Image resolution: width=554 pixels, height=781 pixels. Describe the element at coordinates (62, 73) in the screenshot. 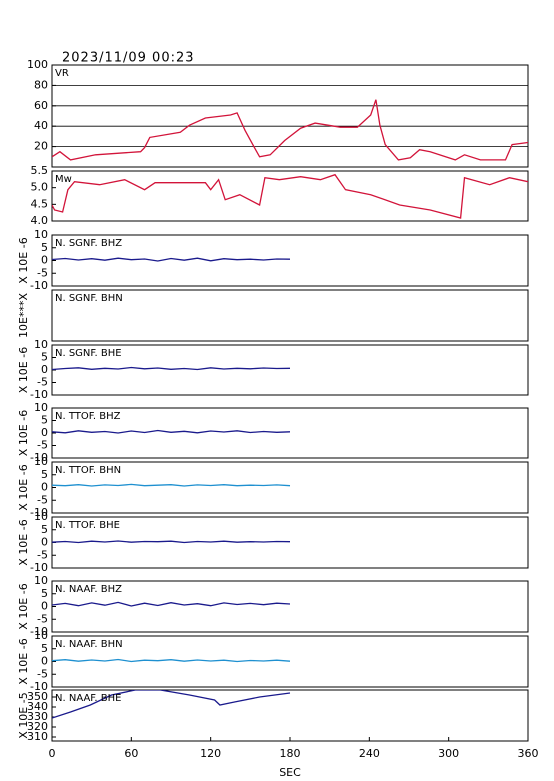

I see `panel-label: VR` at that location.